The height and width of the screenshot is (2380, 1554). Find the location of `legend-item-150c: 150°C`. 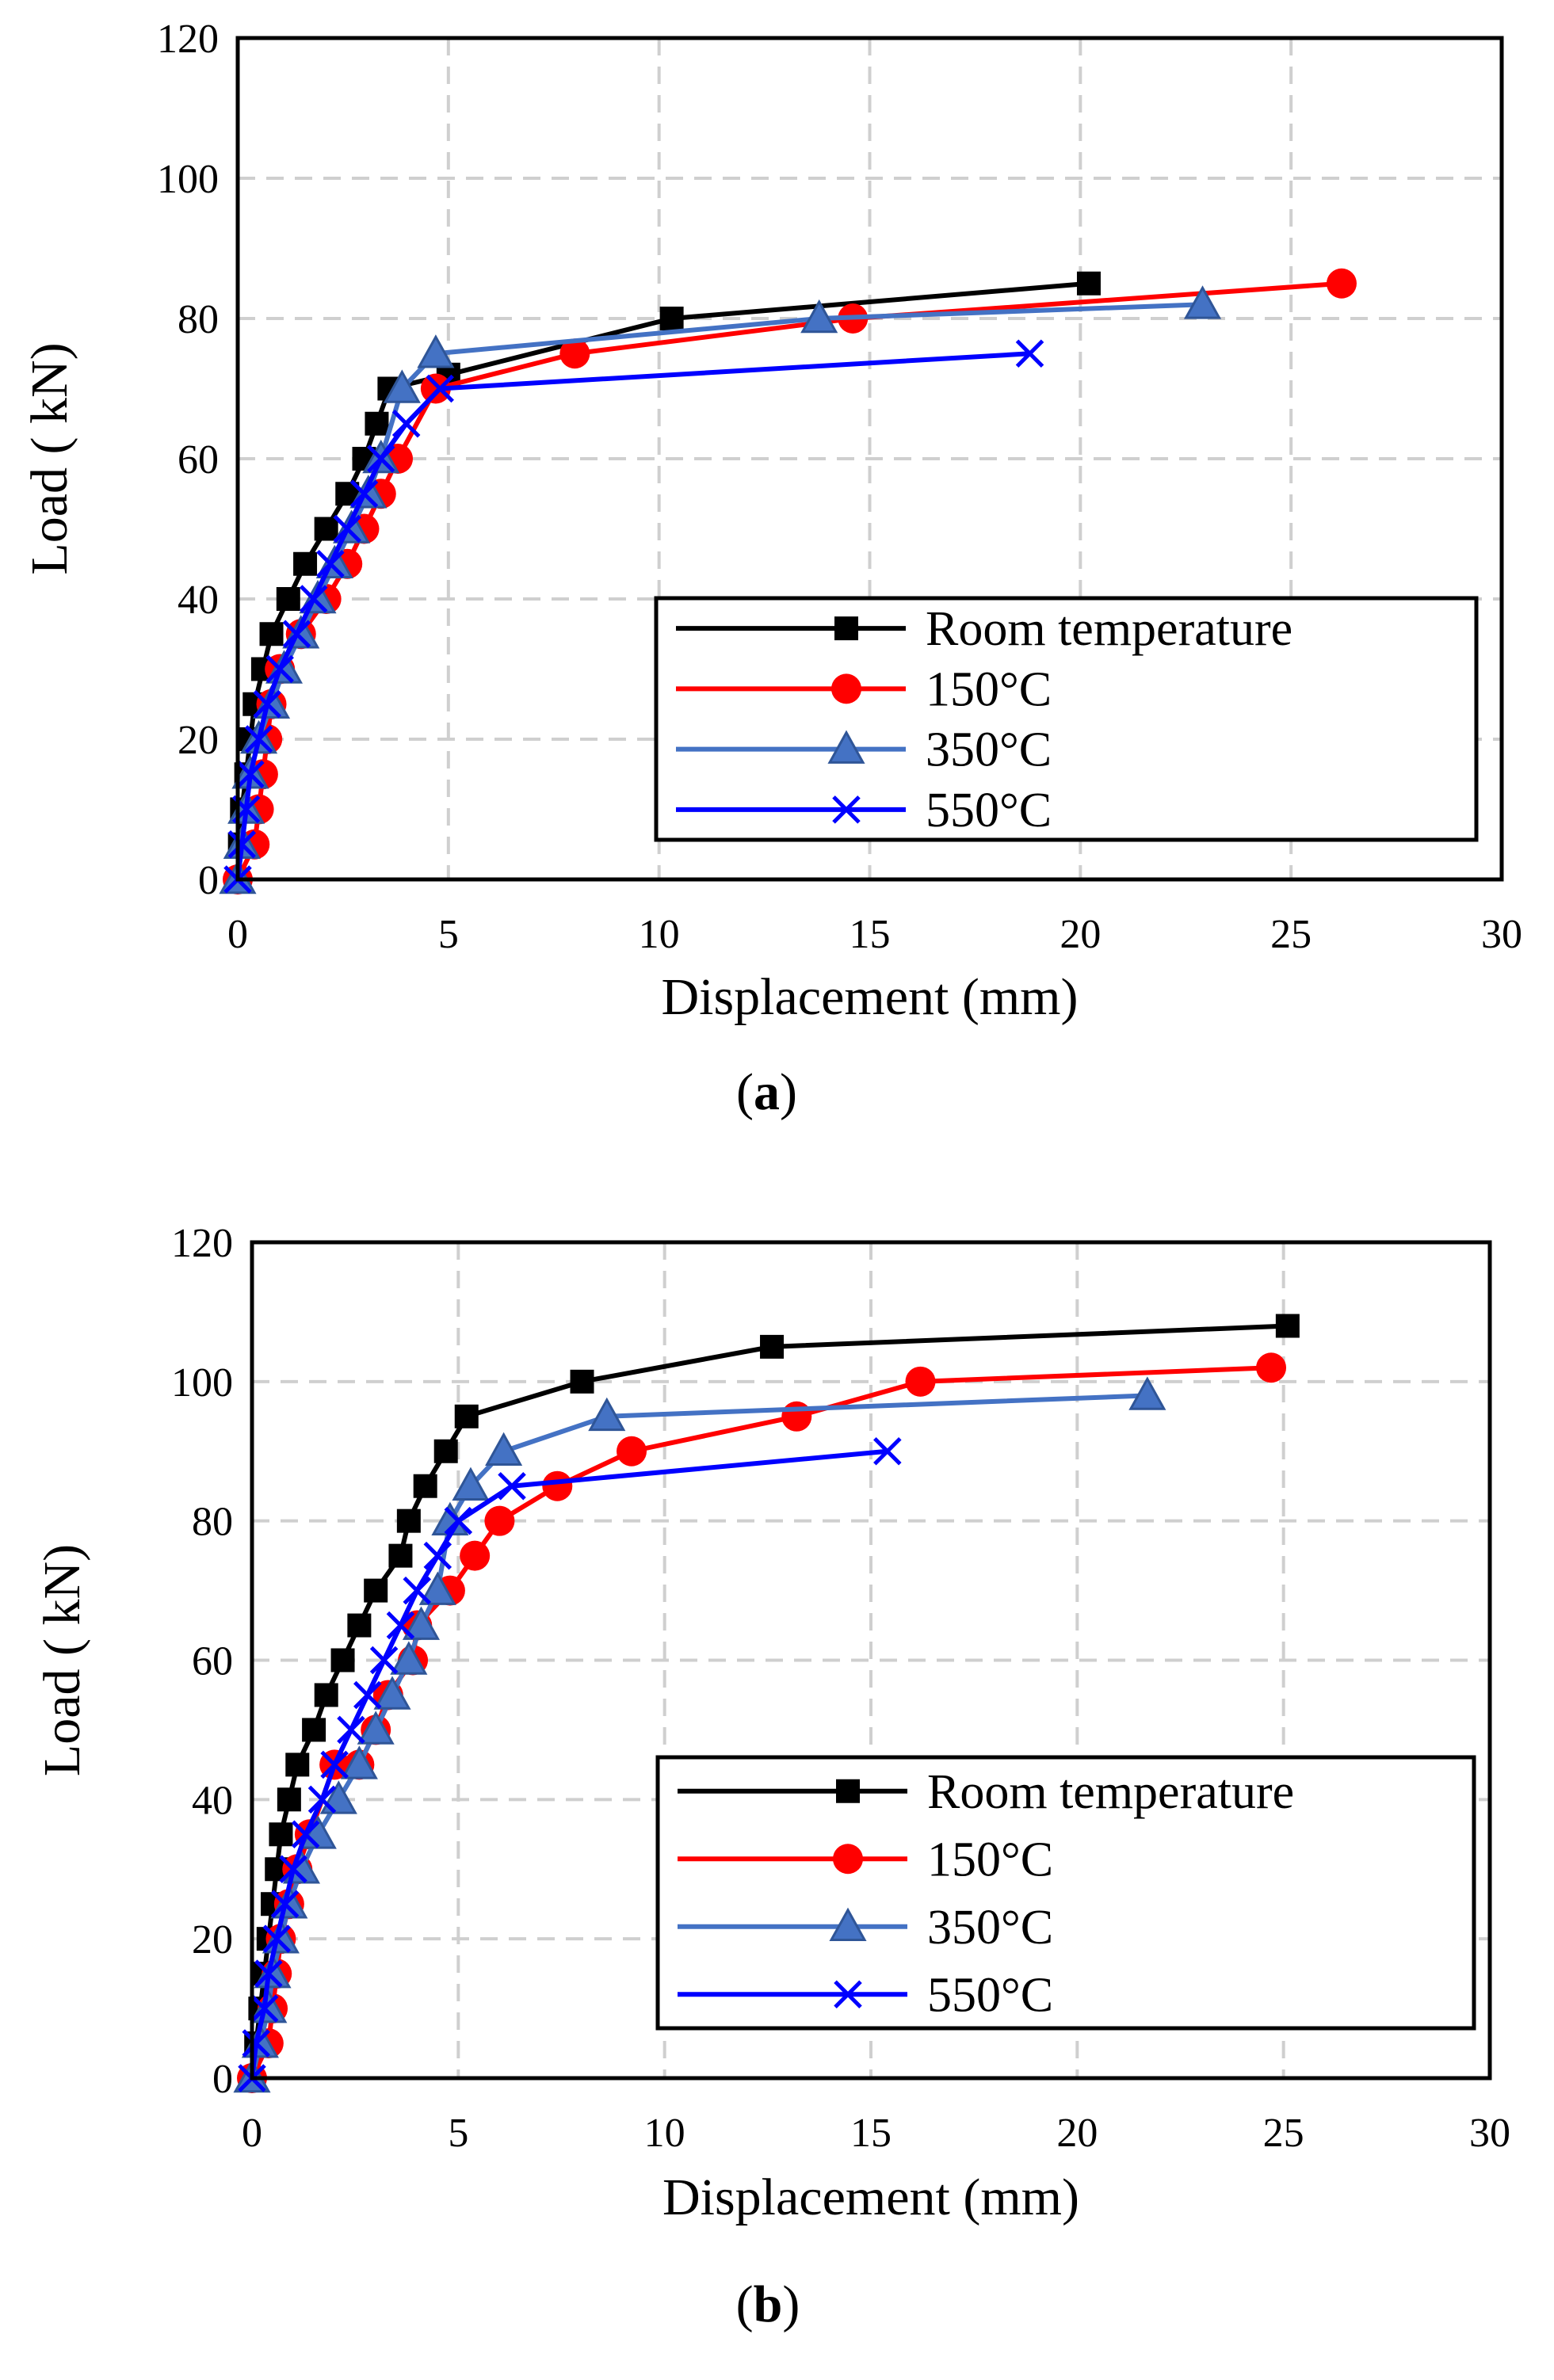

legend-item-150c: 150°C is located at coordinates (865, 1859).